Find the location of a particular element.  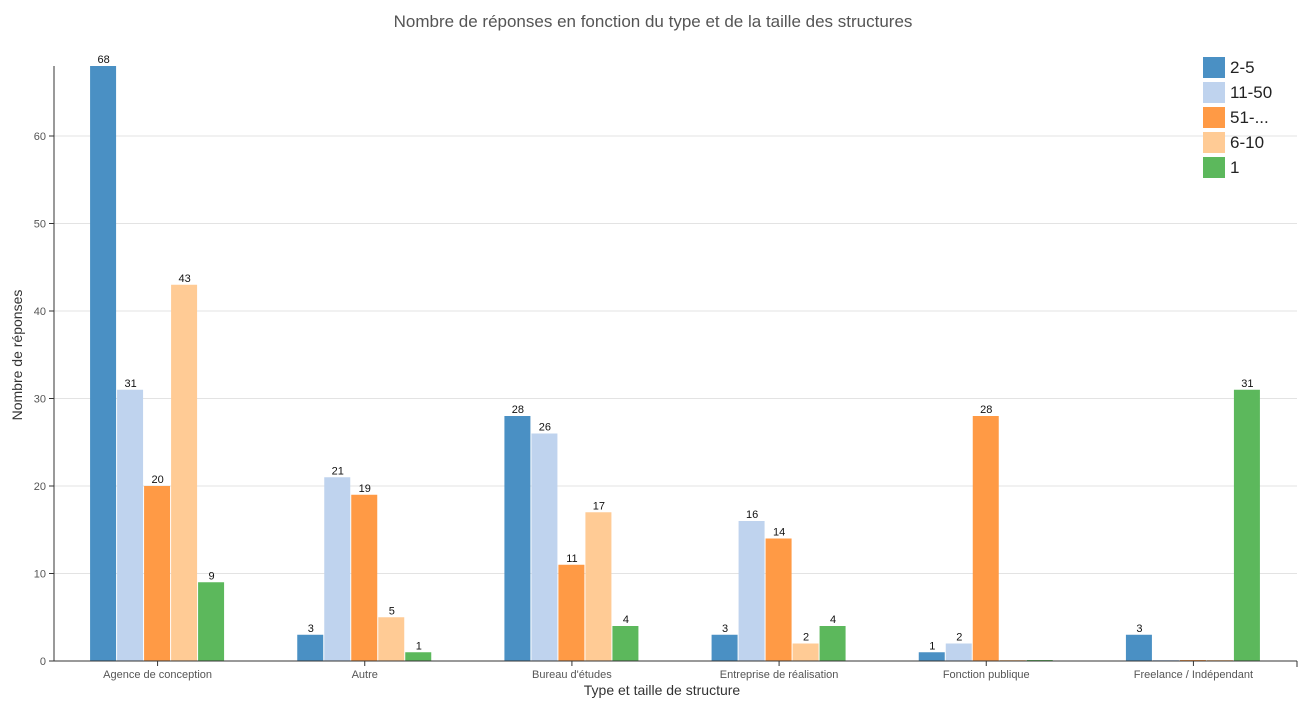

y-tick-label: 10 is located at coordinates (40, 575).